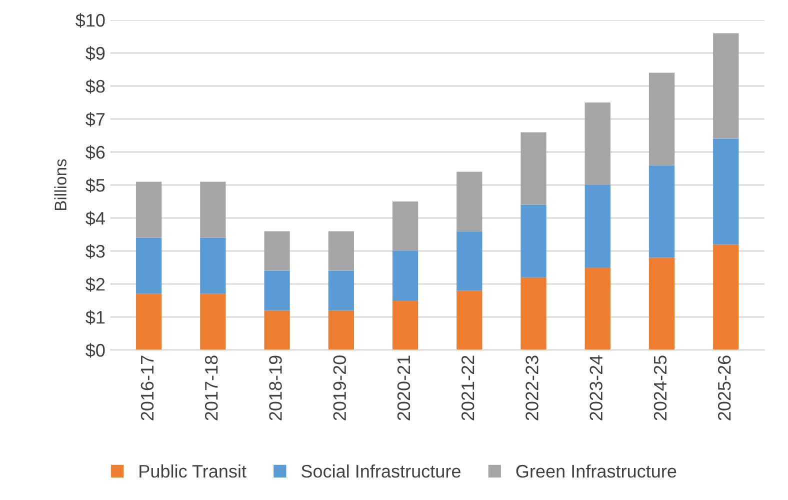 This screenshot has width=788, height=500. I want to click on y-tick-label: $10, so click(90, 20).